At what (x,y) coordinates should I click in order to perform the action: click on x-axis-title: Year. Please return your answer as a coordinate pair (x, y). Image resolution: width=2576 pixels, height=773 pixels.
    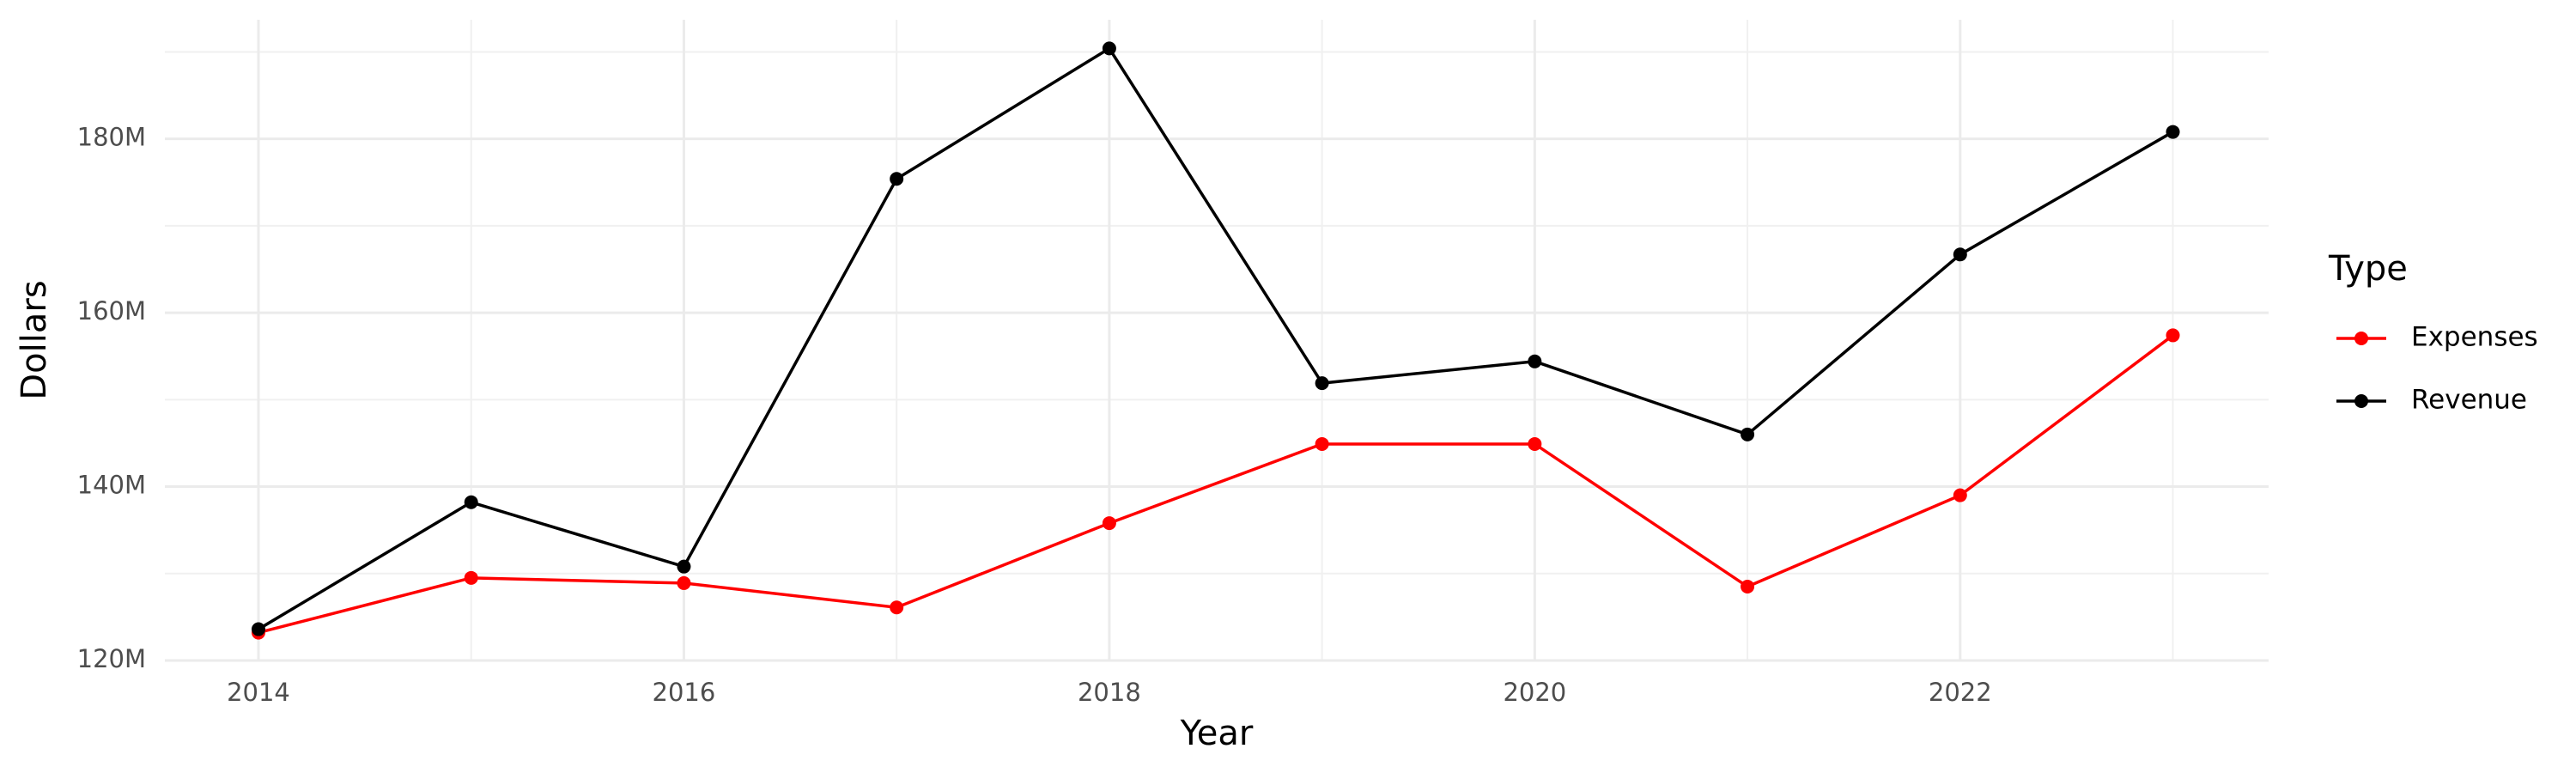
    Looking at the image, I should click on (1217, 733).